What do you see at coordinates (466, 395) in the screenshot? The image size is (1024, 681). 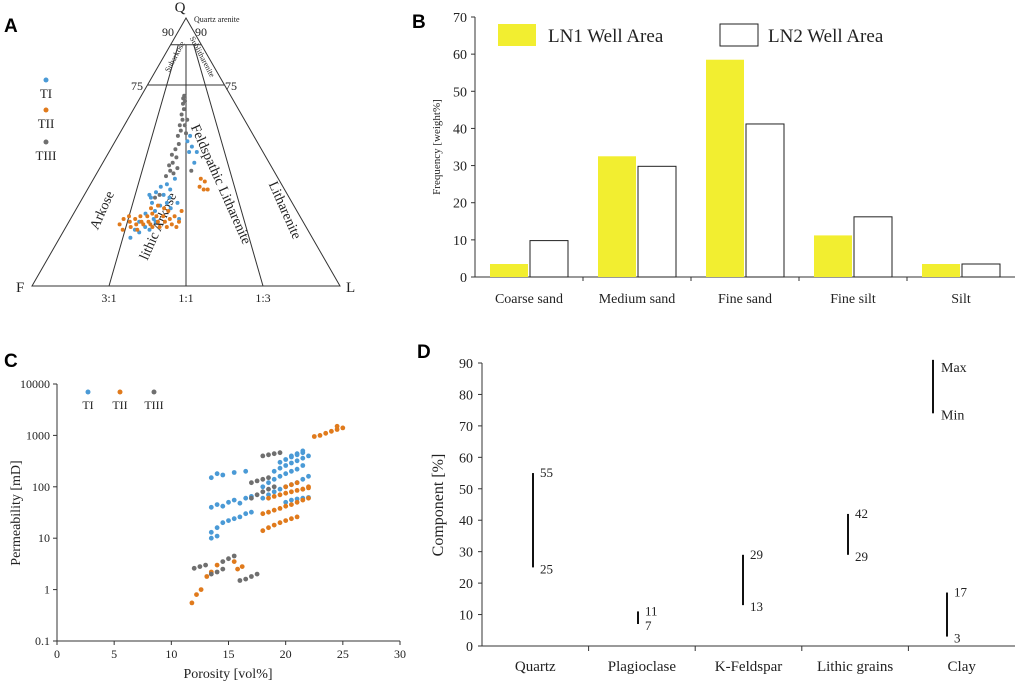 I see `y-tick-label: 80` at bounding box center [466, 395].